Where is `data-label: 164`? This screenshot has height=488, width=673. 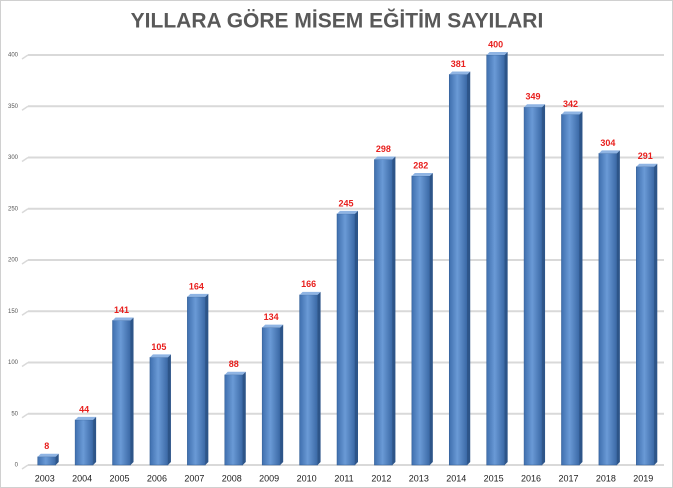 data-label: 164 is located at coordinates (196, 286).